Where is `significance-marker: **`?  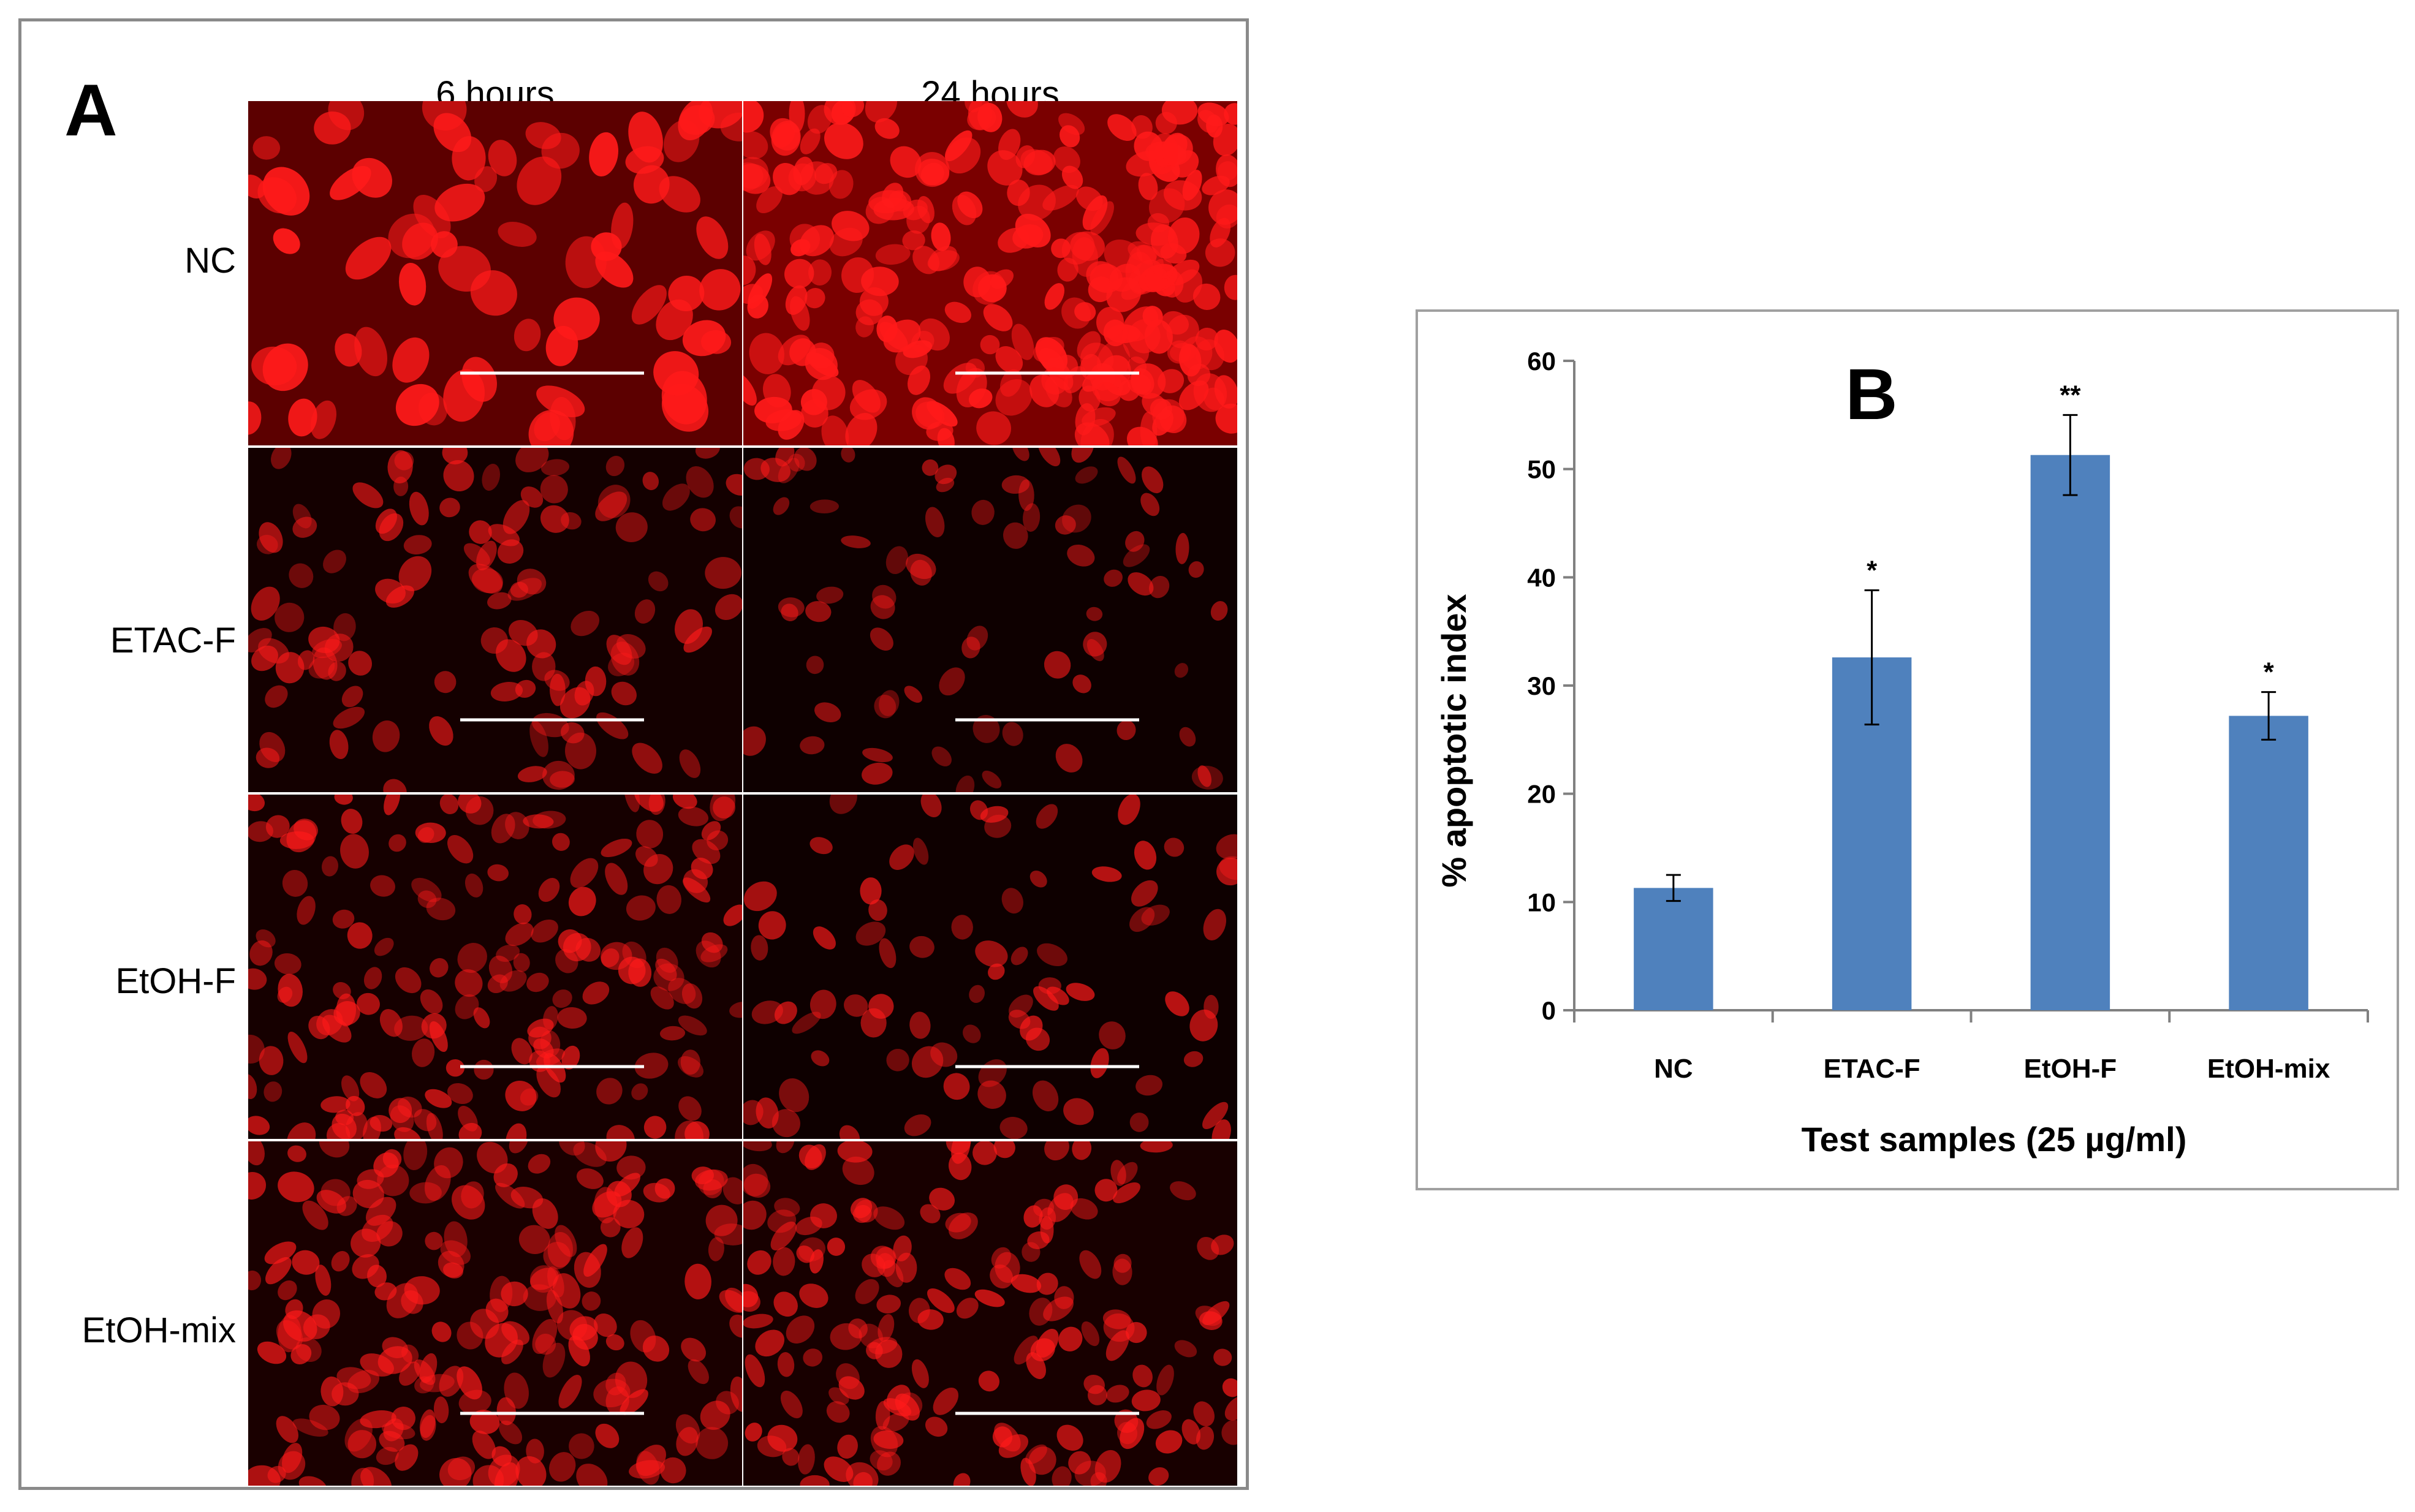 significance-marker: ** is located at coordinates (2070, 395).